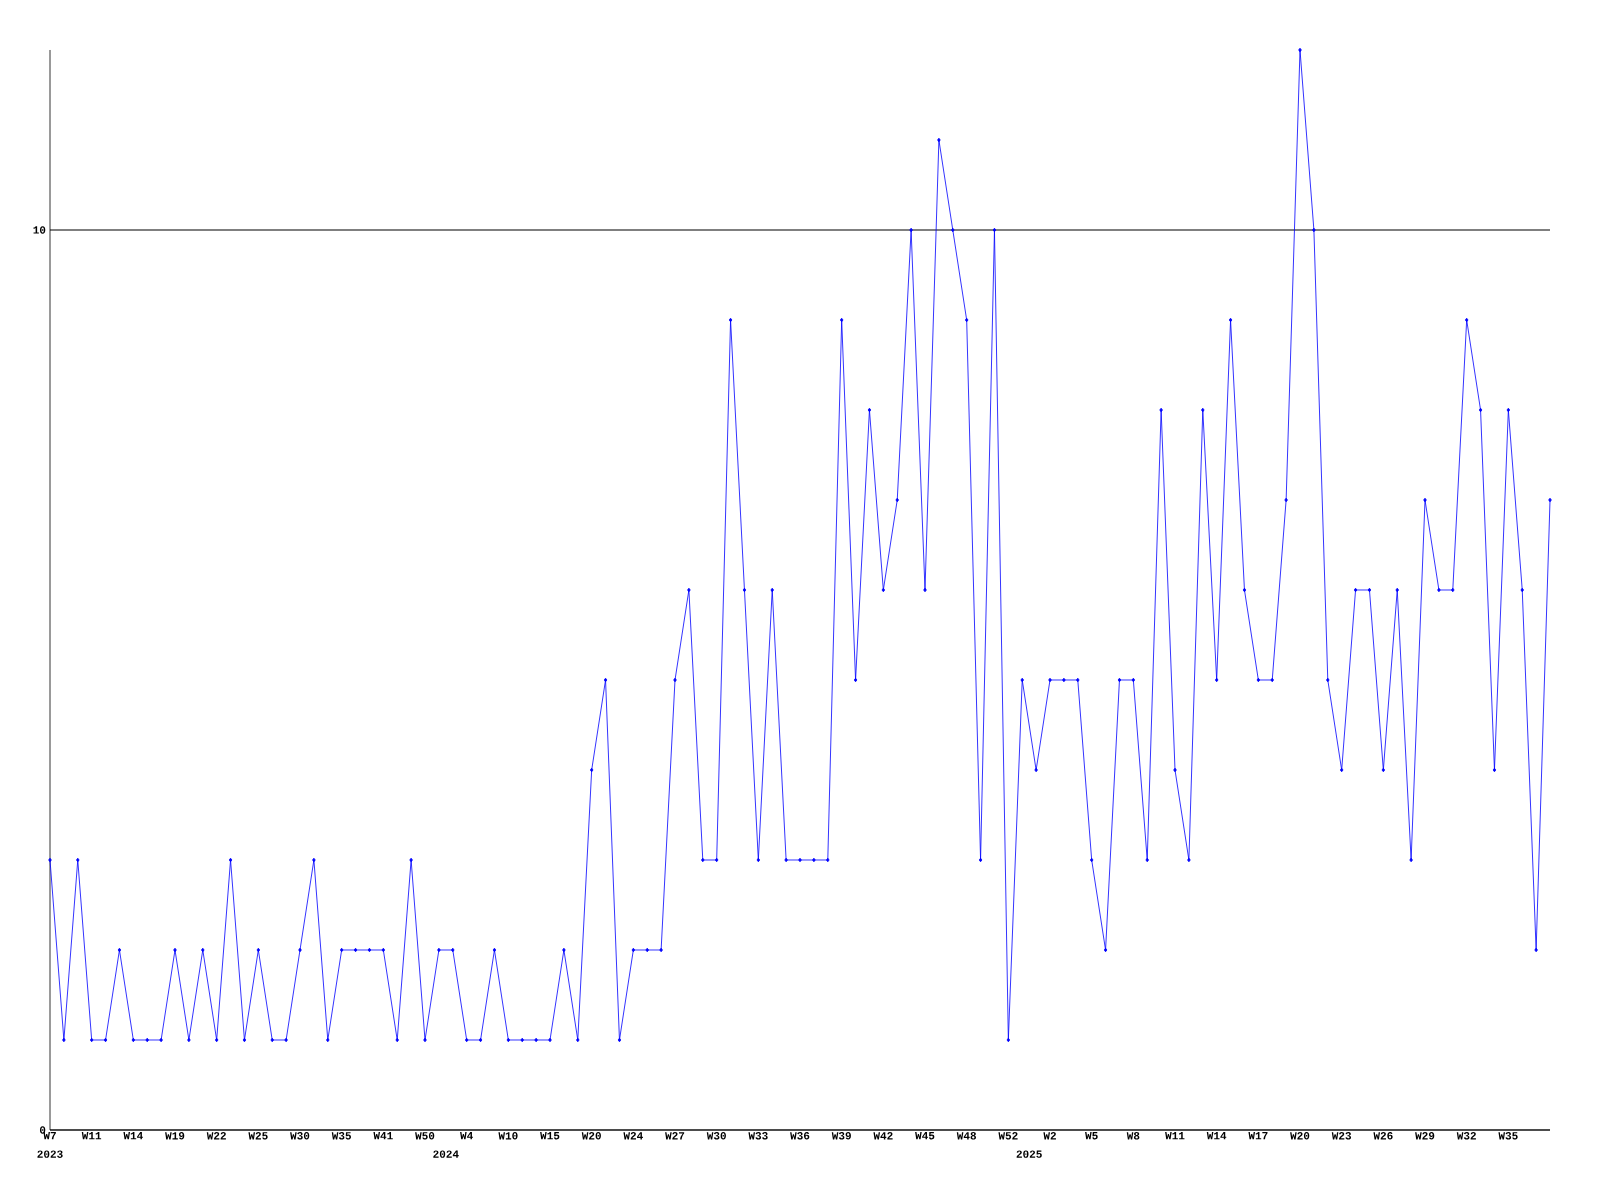  Describe the element at coordinates (841, 1136) in the screenshot. I see `x-tick-label: W39` at that location.